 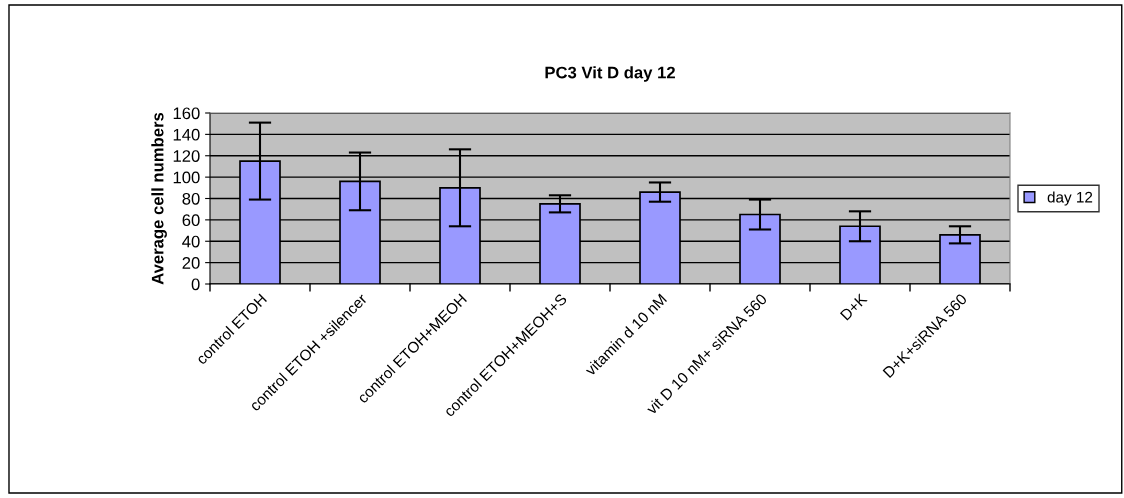 I want to click on y-tick-label: 60, so click(x=191, y=220).